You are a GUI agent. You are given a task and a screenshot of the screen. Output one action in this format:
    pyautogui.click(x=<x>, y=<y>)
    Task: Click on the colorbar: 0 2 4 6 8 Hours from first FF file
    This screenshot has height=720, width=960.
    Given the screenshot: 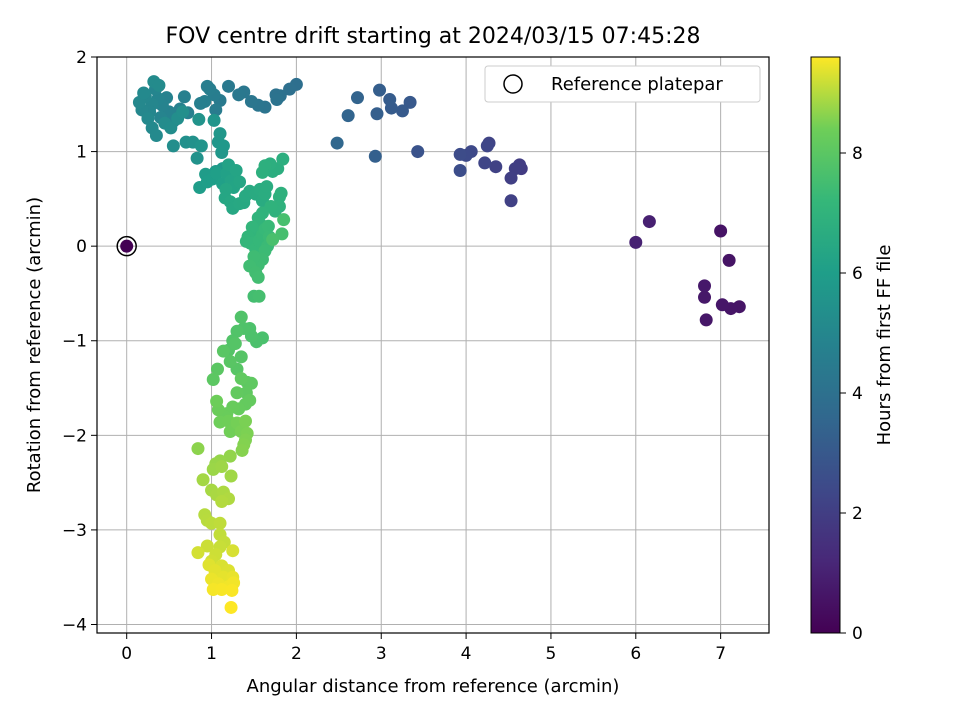 What is the action you would take?
    pyautogui.click(x=852, y=350)
    